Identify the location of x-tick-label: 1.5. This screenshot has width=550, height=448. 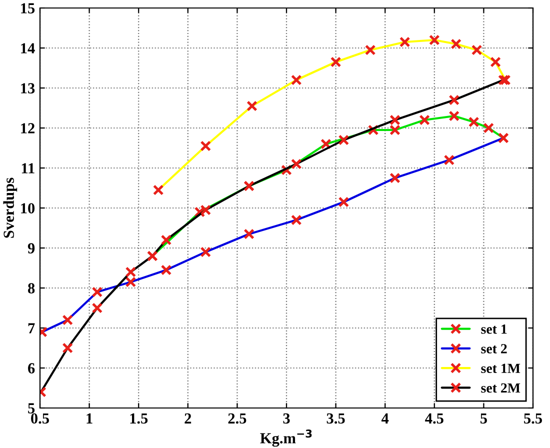
(139, 418).